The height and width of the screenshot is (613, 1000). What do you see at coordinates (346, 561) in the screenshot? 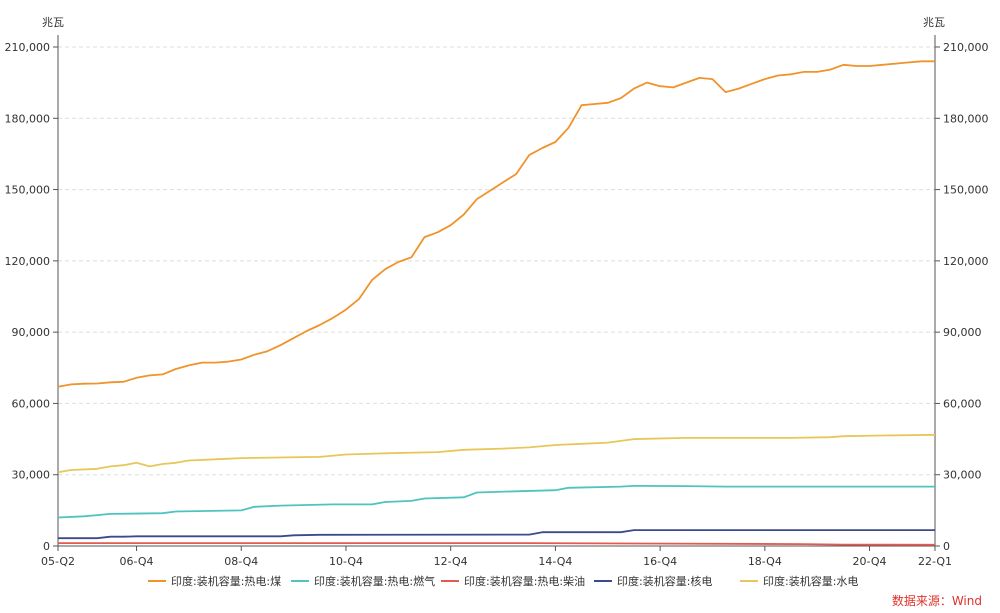
I see `x-tick-label: 10-Q4` at bounding box center [346, 561].